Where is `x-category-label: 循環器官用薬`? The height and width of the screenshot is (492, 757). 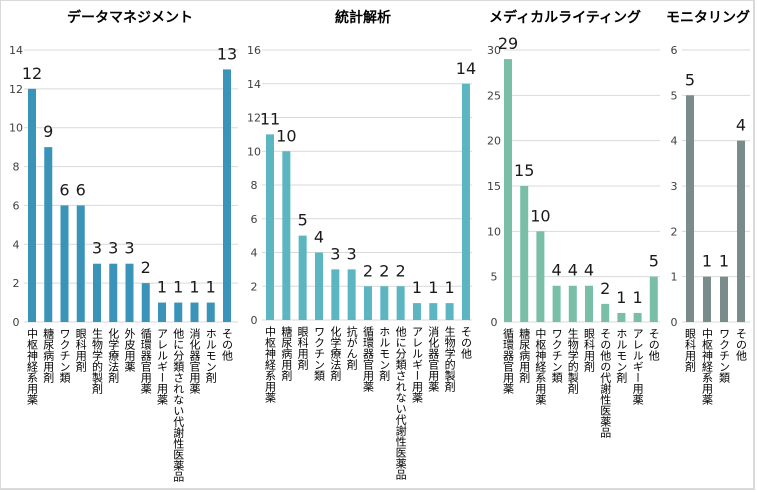 x-category-label: 循環器官用薬 is located at coordinates (508, 361).